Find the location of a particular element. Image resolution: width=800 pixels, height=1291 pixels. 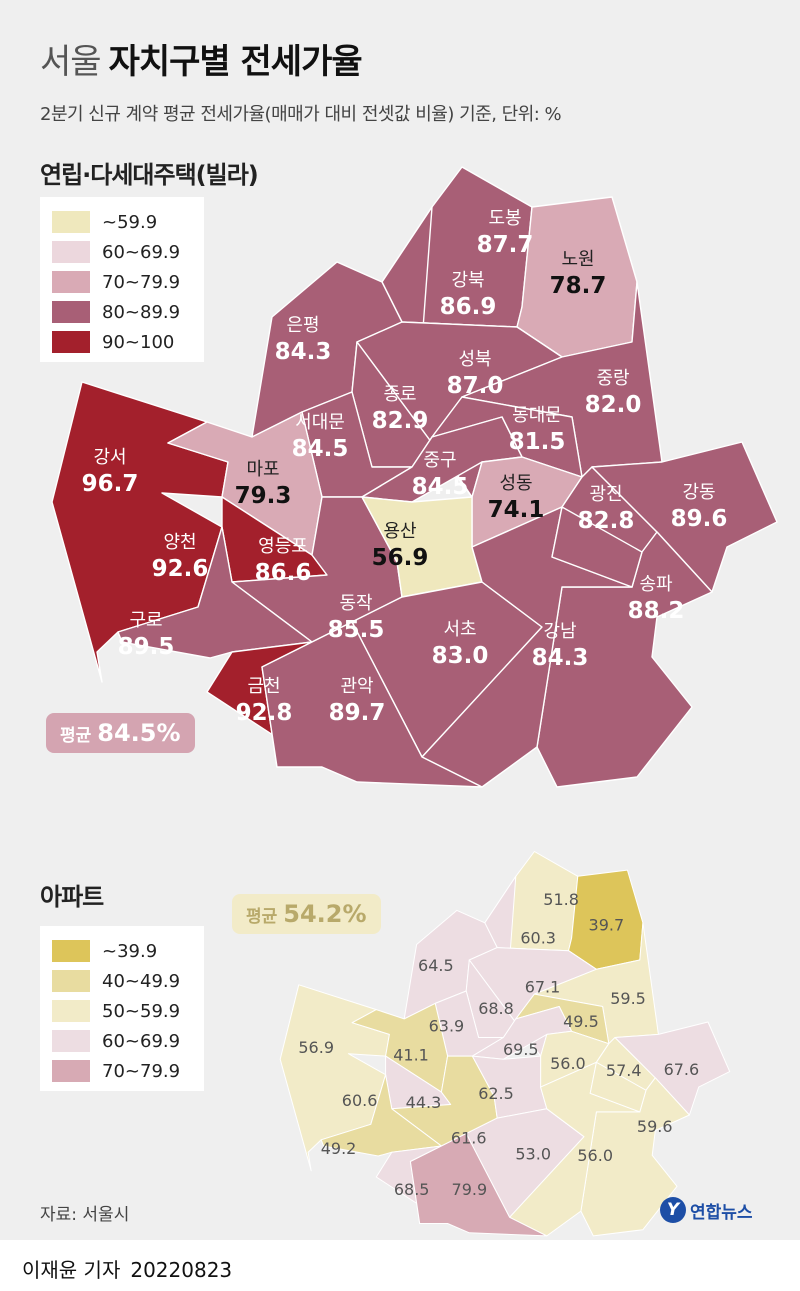

villa-legend: ~59.9 60~69.9 70~79.9 80~89.9 90~100 is located at coordinates (122, 279).